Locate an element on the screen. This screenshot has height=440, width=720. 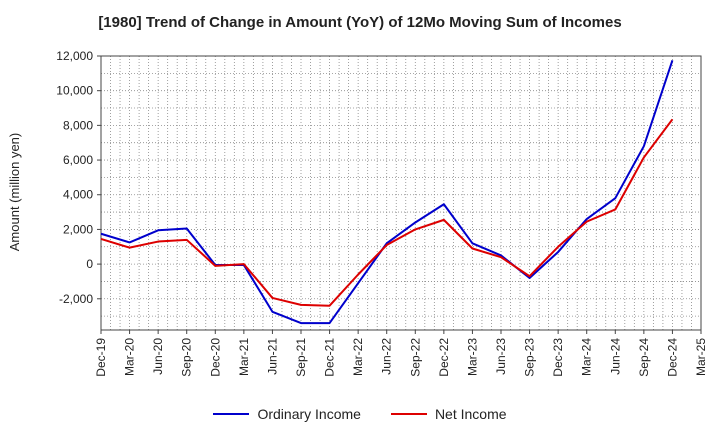
x-tick-label: Jun-24 is located at coordinates (615, 356).